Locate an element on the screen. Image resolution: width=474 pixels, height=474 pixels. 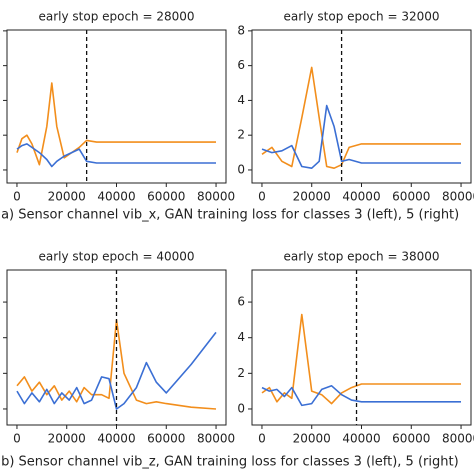
chart-title: early stop epoch = 38000 is located at coordinates (361, 257).